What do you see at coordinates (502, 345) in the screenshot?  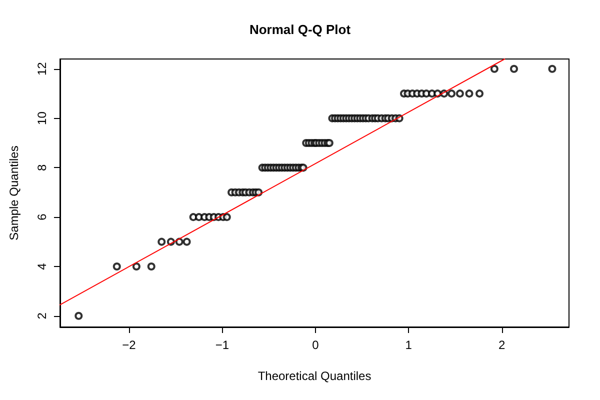 I see `x-tick-label: 2` at bounding box center [502, 345].